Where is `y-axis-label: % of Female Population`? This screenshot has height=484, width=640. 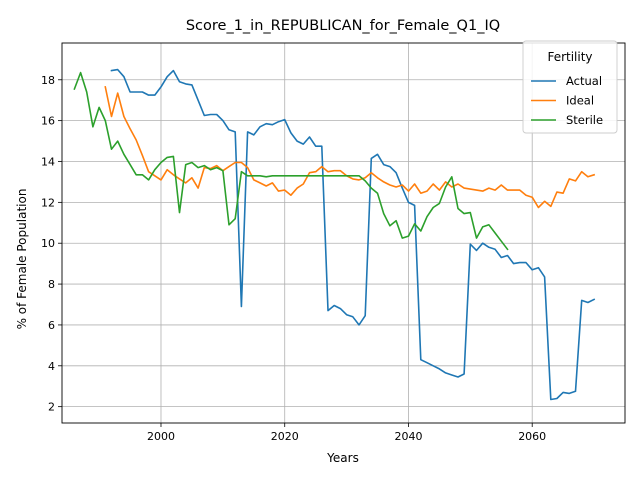
y-axis-label: % of Female Population is located at coordinates (22, 259).